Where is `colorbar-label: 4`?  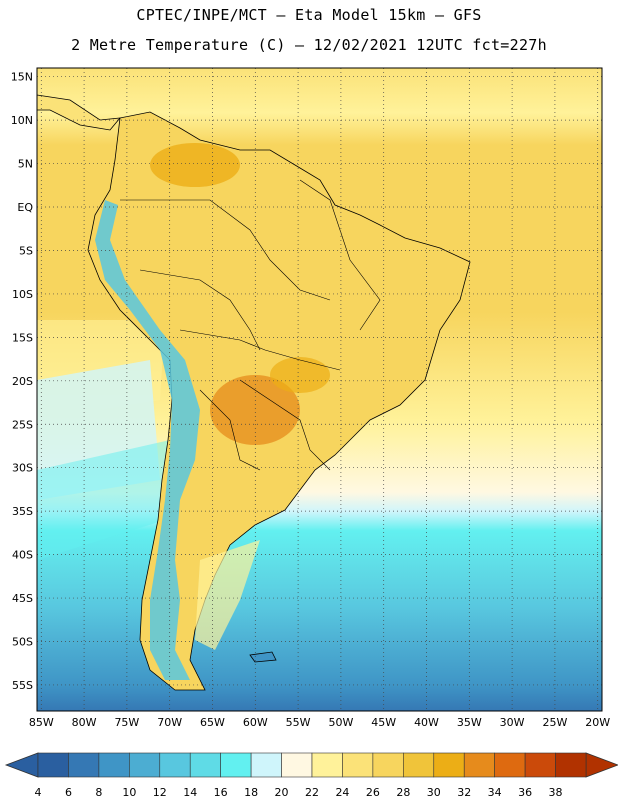 colorbar-label: 4 is located at coordinates (38, 792).